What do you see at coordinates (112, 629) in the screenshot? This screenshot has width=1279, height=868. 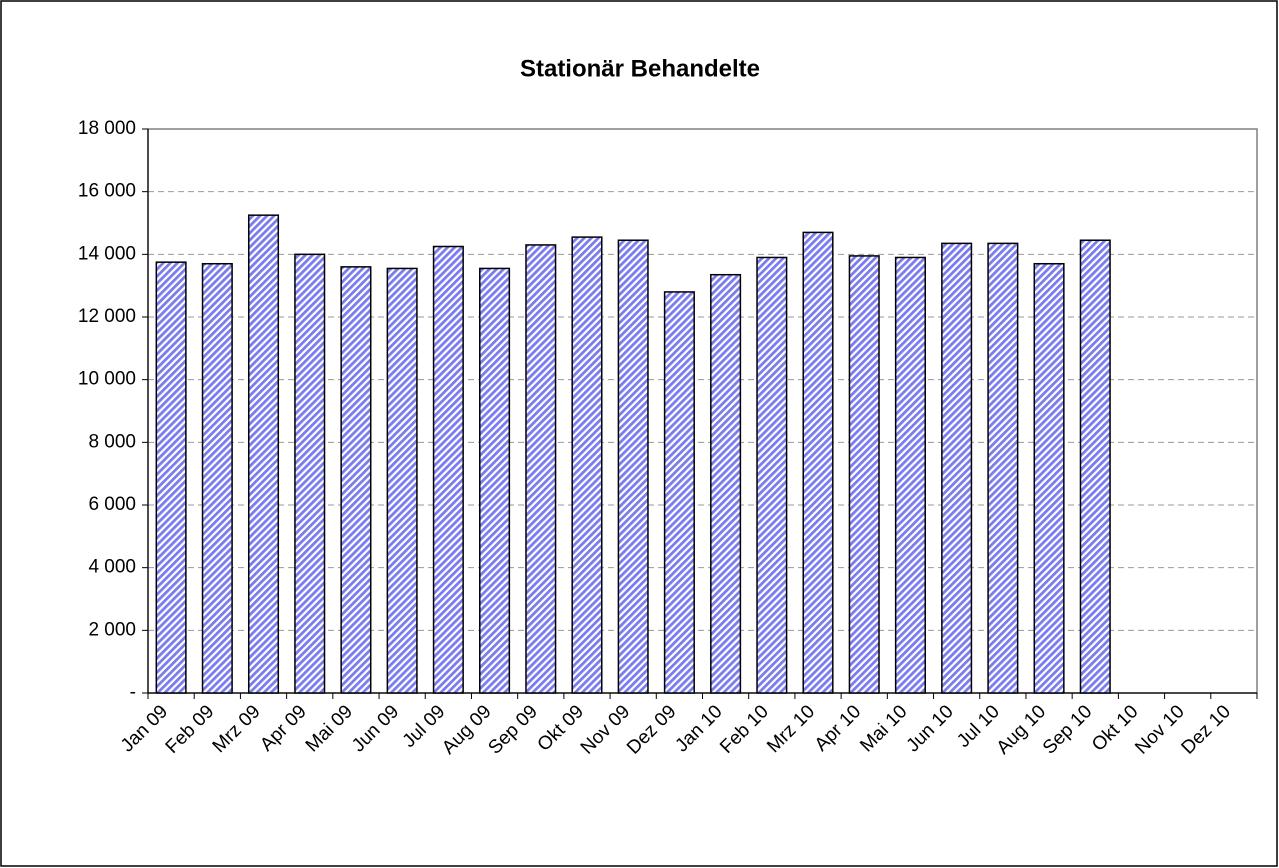 I see `y-tick-label: 2 000` at bounding box center [112, 629].